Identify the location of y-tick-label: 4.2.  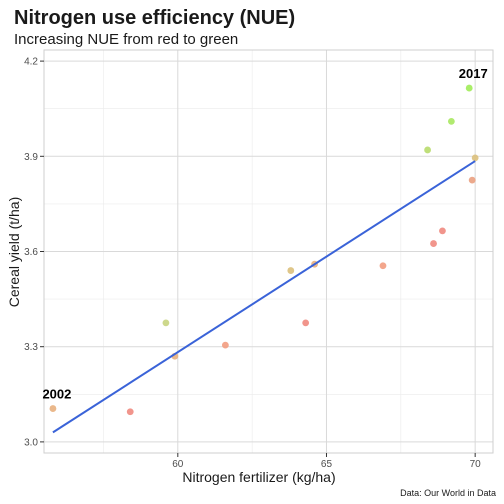
(31, 62).